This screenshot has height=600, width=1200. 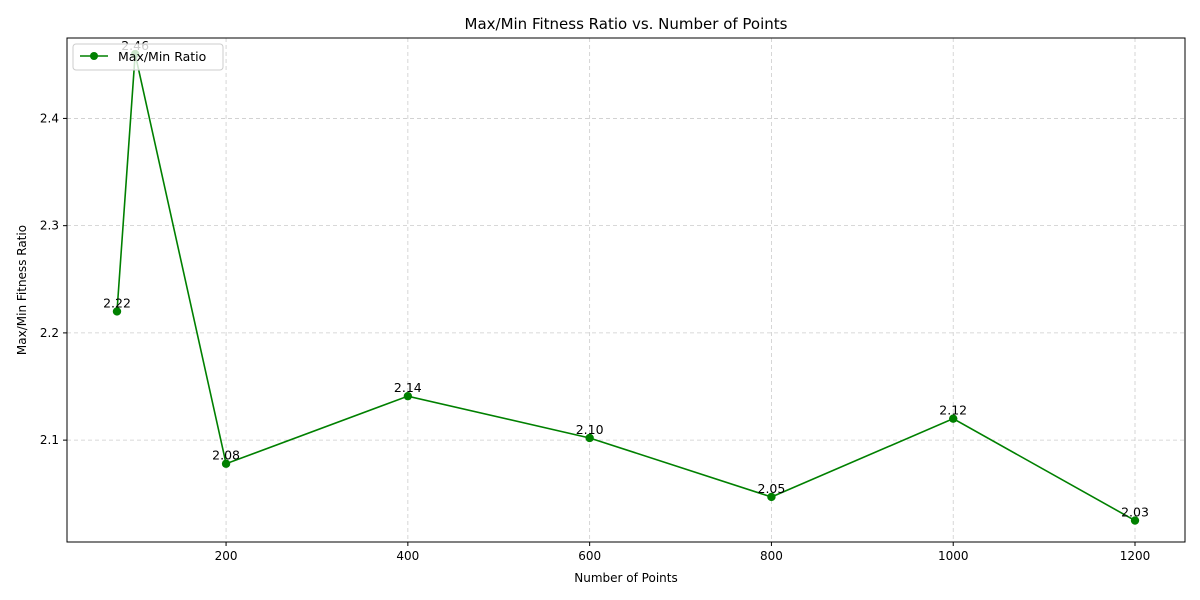 I want to click on y-tick-label: 2.1, so click(x=49, y=440).